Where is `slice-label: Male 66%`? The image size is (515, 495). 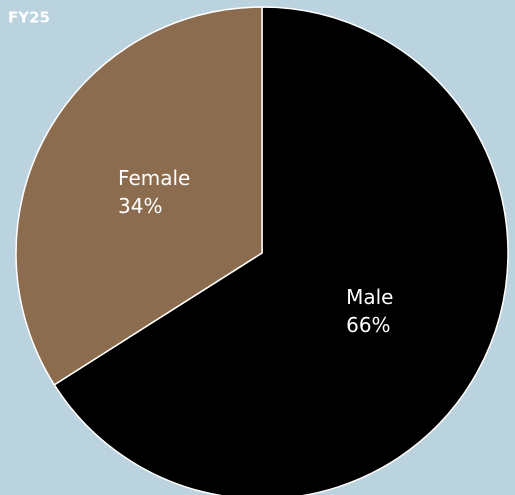 slice-label: Male 66% is located at coordinates (369, 311).